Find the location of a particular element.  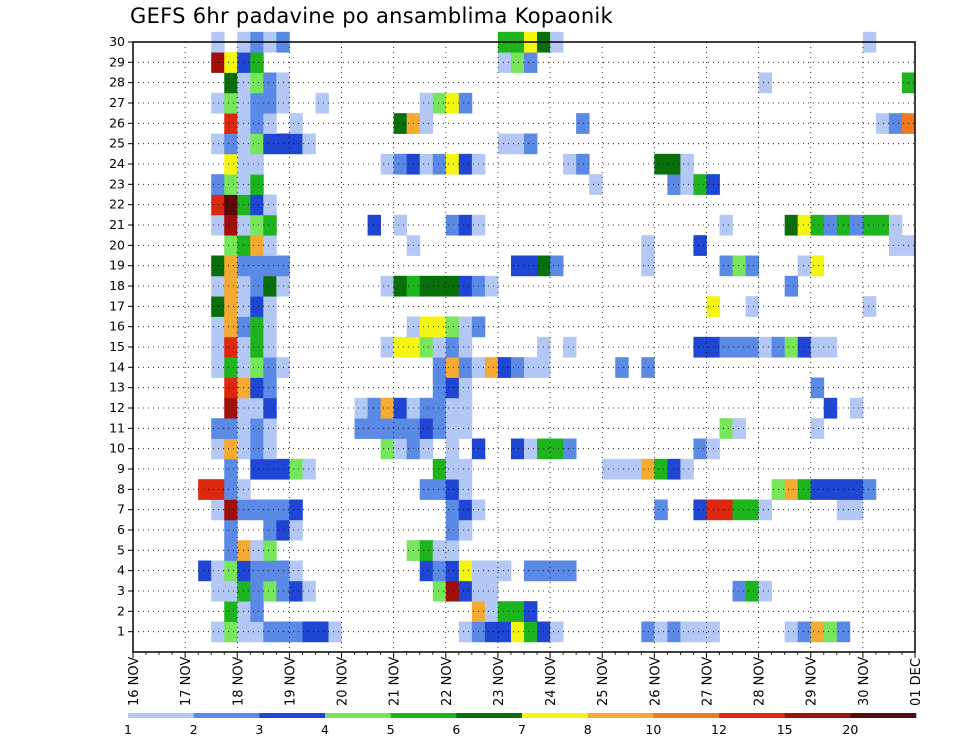

x-tick-label: 26 NOV is located at coordinates (655, 681).